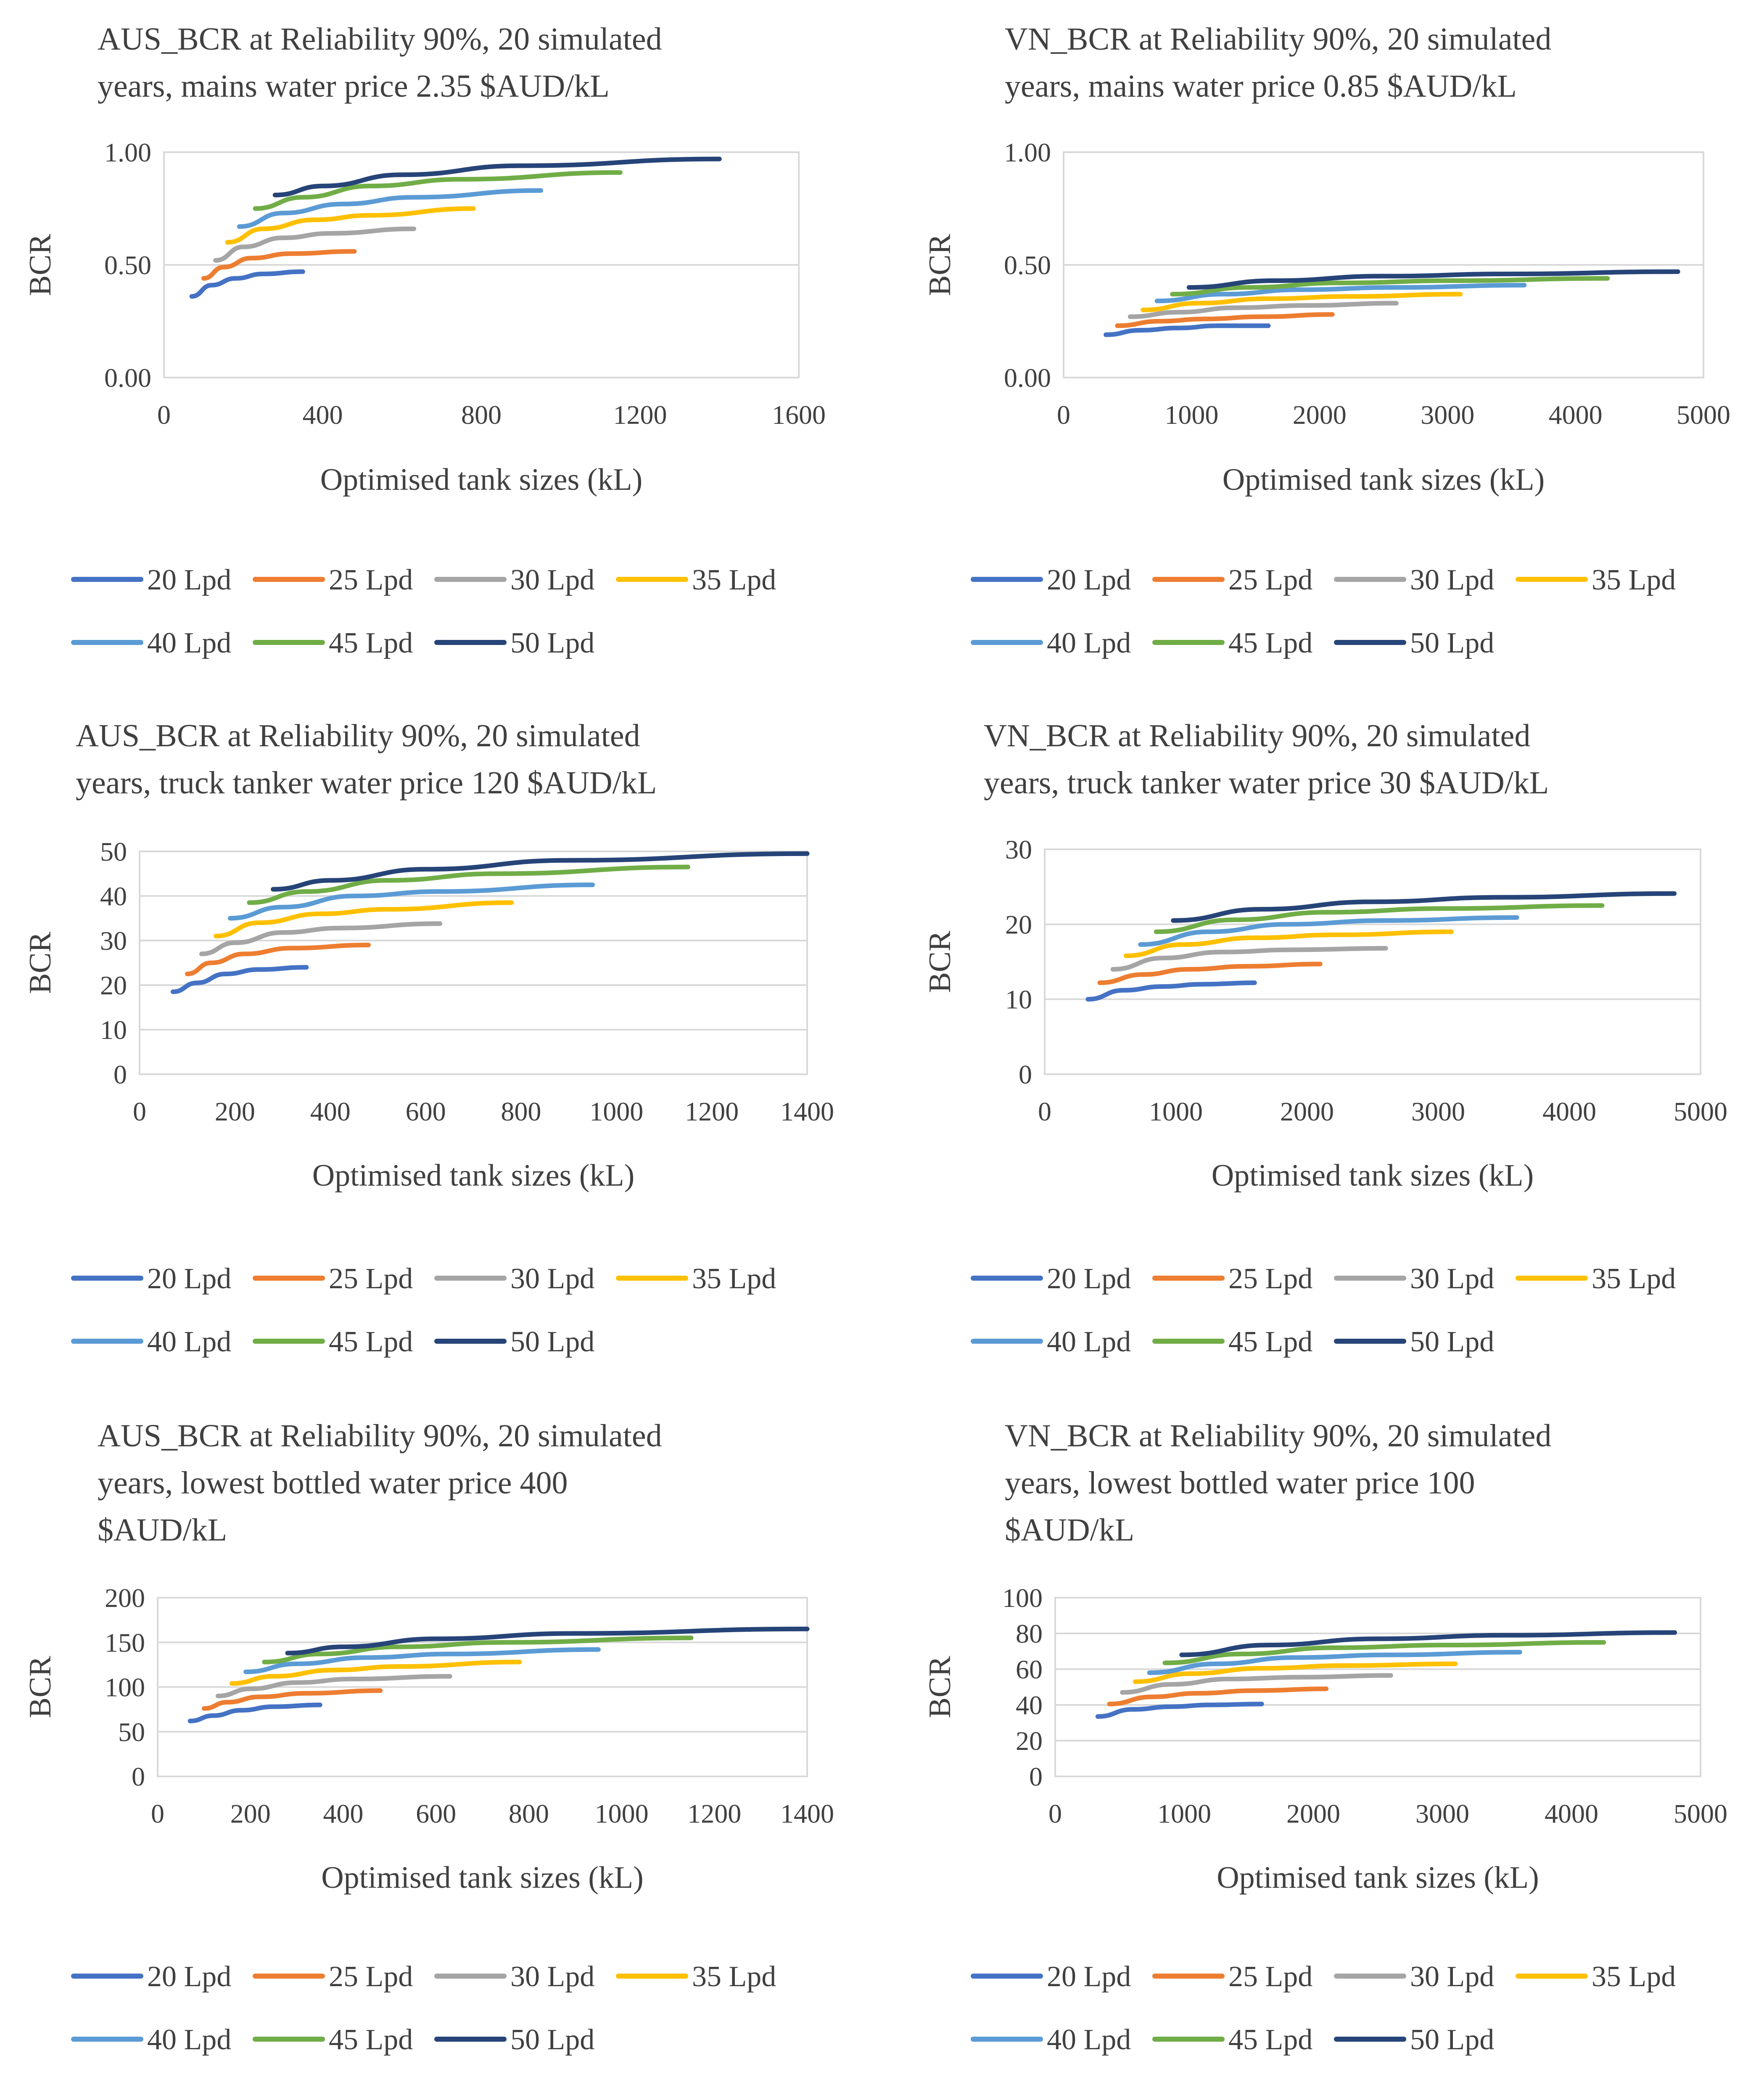 The image size is (1764, 2077). What do you see at coordinates (473, 963) in the screenshot?
I see `plot-area` at bounding box center [473, 963].